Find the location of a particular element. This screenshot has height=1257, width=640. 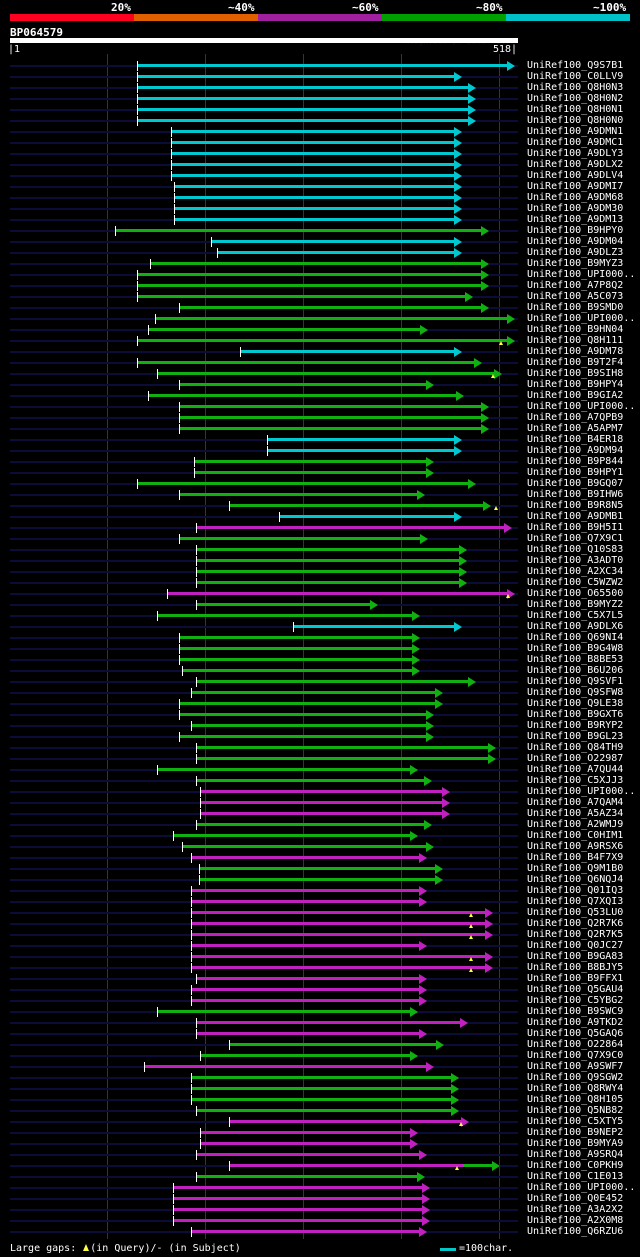

hit-label: UniRef100_UPI000.. is located at coordinates (581, 791).